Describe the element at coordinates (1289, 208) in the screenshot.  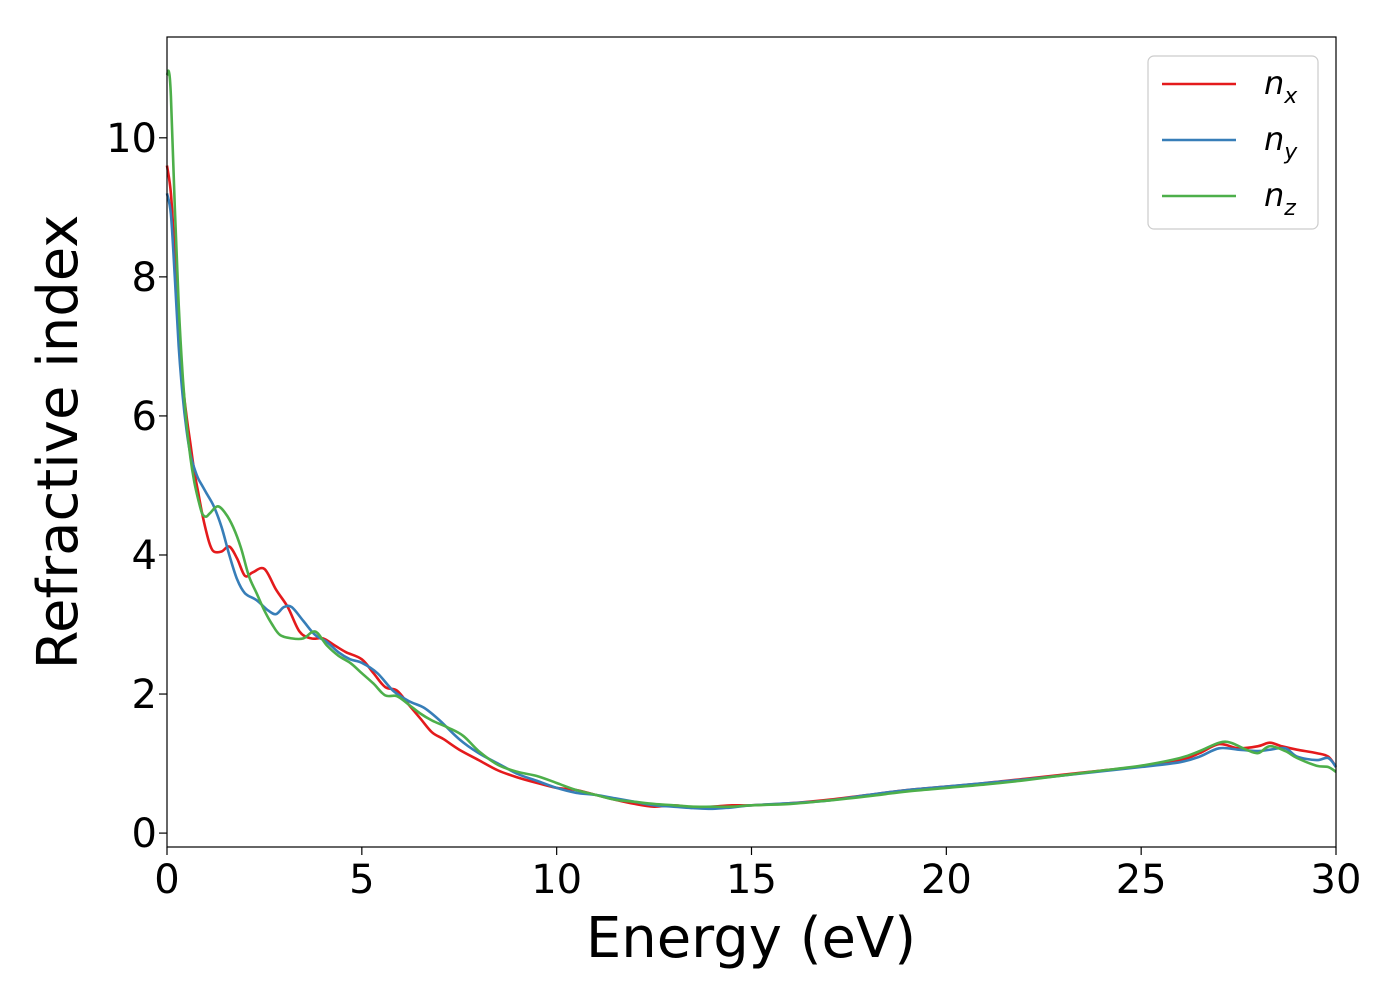
I see `legend-label-subscript: z` at that location.